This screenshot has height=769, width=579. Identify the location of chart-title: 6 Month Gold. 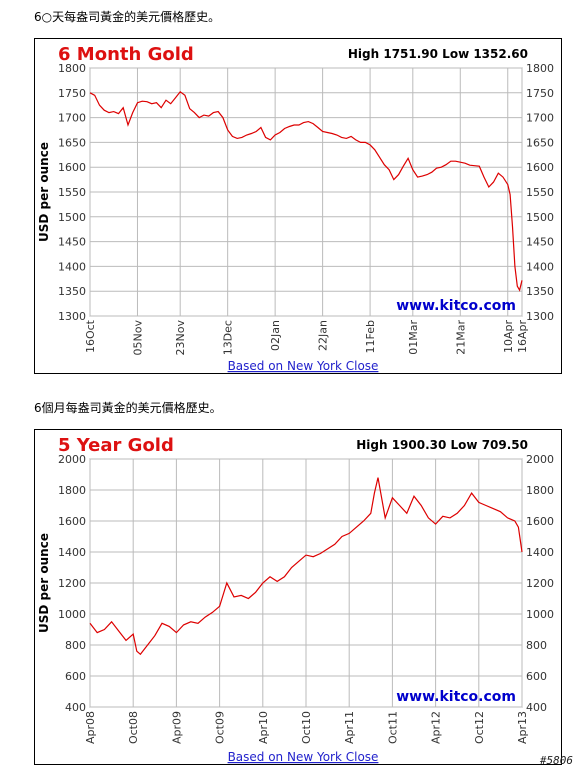
(126, 54).